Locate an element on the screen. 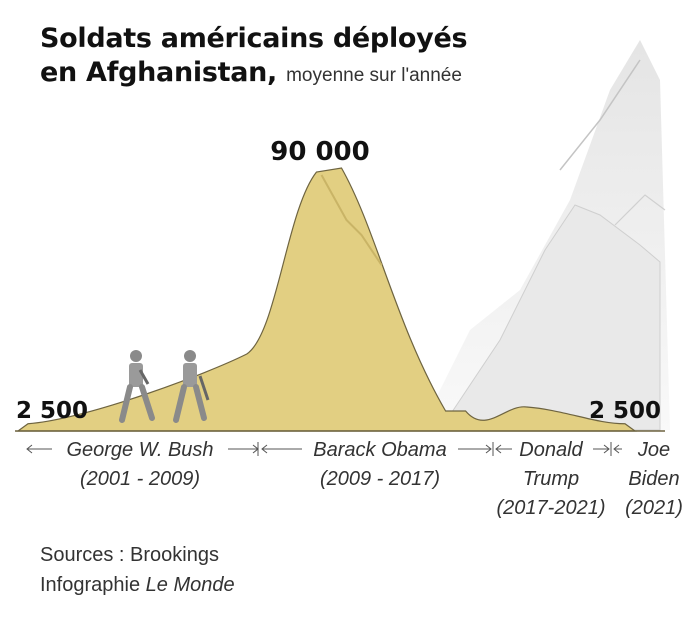  era-trump-name-1: Donald is located at coordinates (551, 450).